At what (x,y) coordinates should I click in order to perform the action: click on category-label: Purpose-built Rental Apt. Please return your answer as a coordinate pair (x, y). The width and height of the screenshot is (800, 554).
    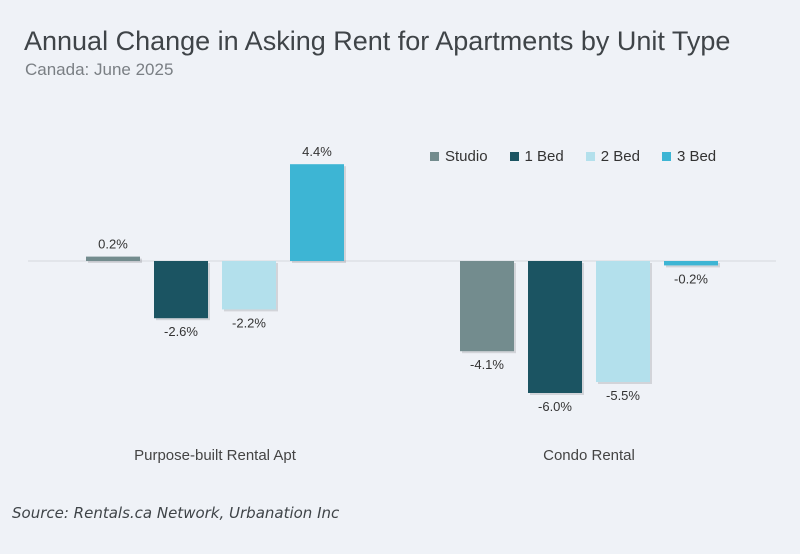
    Looking at the image, I should click on (215, 455).